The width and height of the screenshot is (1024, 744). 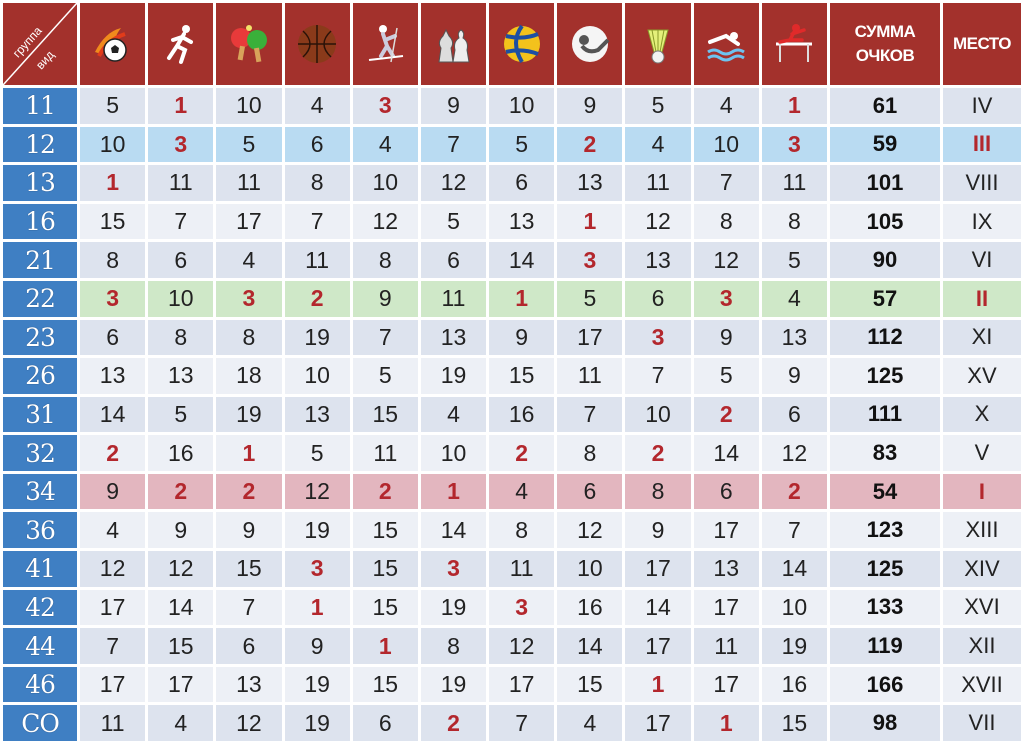 What do you see at coordinates (884, 453) in the screenshot?
I see `sum-cell: 83` at bounding box center [884, 453].